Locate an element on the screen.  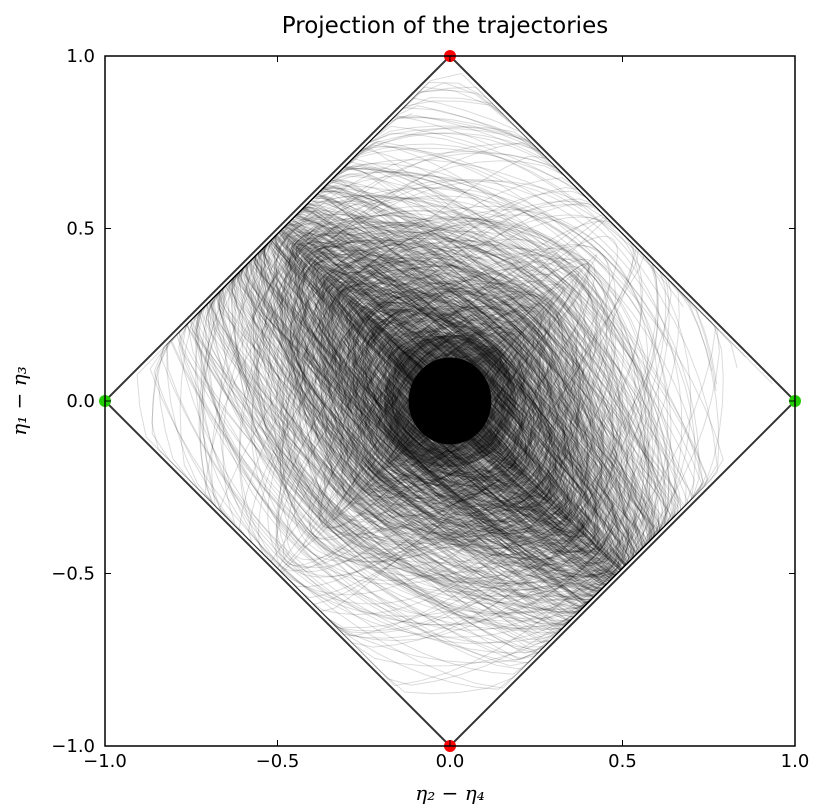
x-tick-label: −1.0 is located at coordinates (105, 761).